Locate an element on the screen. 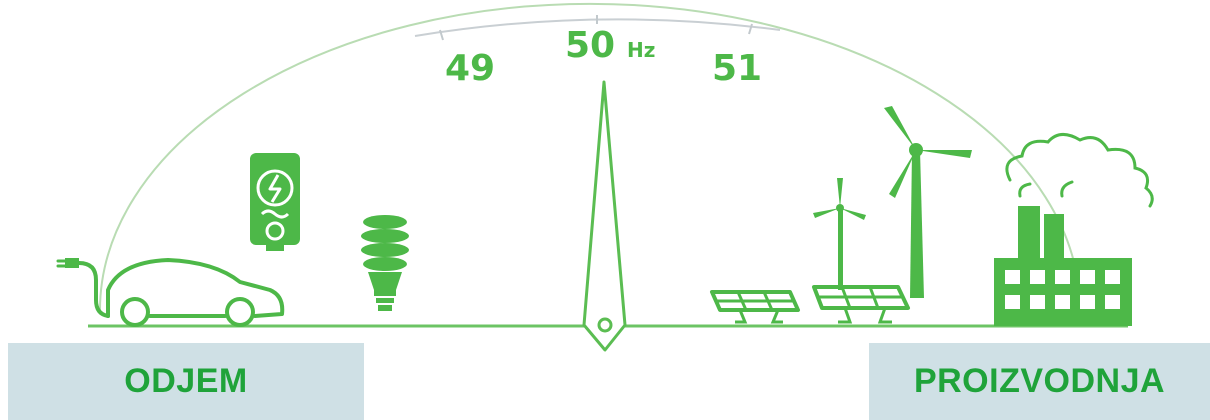  tick-label-49: 49 is located at coordinates (470, 68).